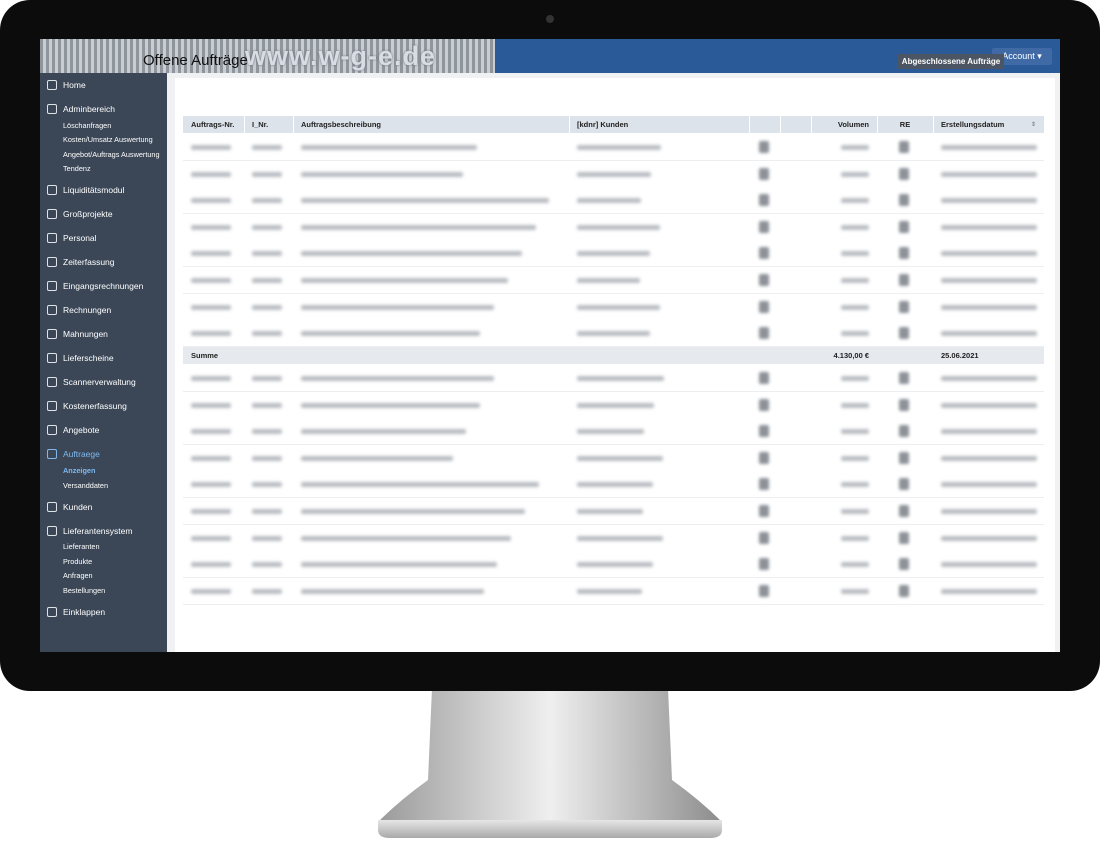 The height and width of the screenshot is (845, 1100). Describe the element at coordinates (94, 190) in the screenshot. I see `sidebar-item: Liquiditätsmodul` at that location.